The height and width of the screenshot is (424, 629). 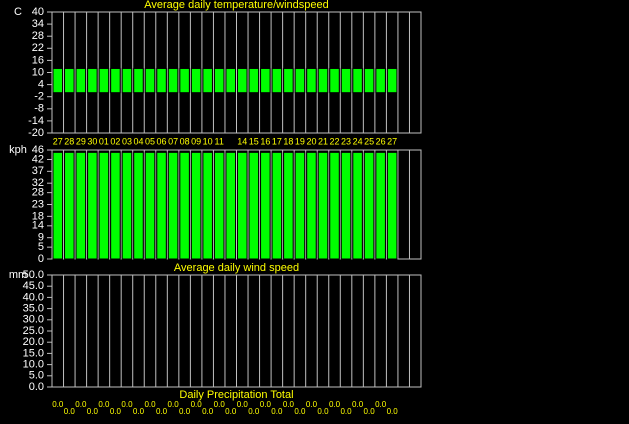 What do you see at coordinates (162, 141) in the screenshot?
I see `x-tick-label: 06` at bounding box center [162, 141].